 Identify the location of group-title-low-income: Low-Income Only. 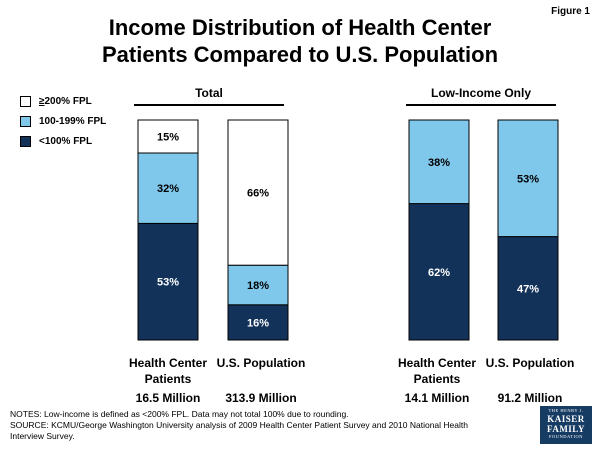
(480, 93).